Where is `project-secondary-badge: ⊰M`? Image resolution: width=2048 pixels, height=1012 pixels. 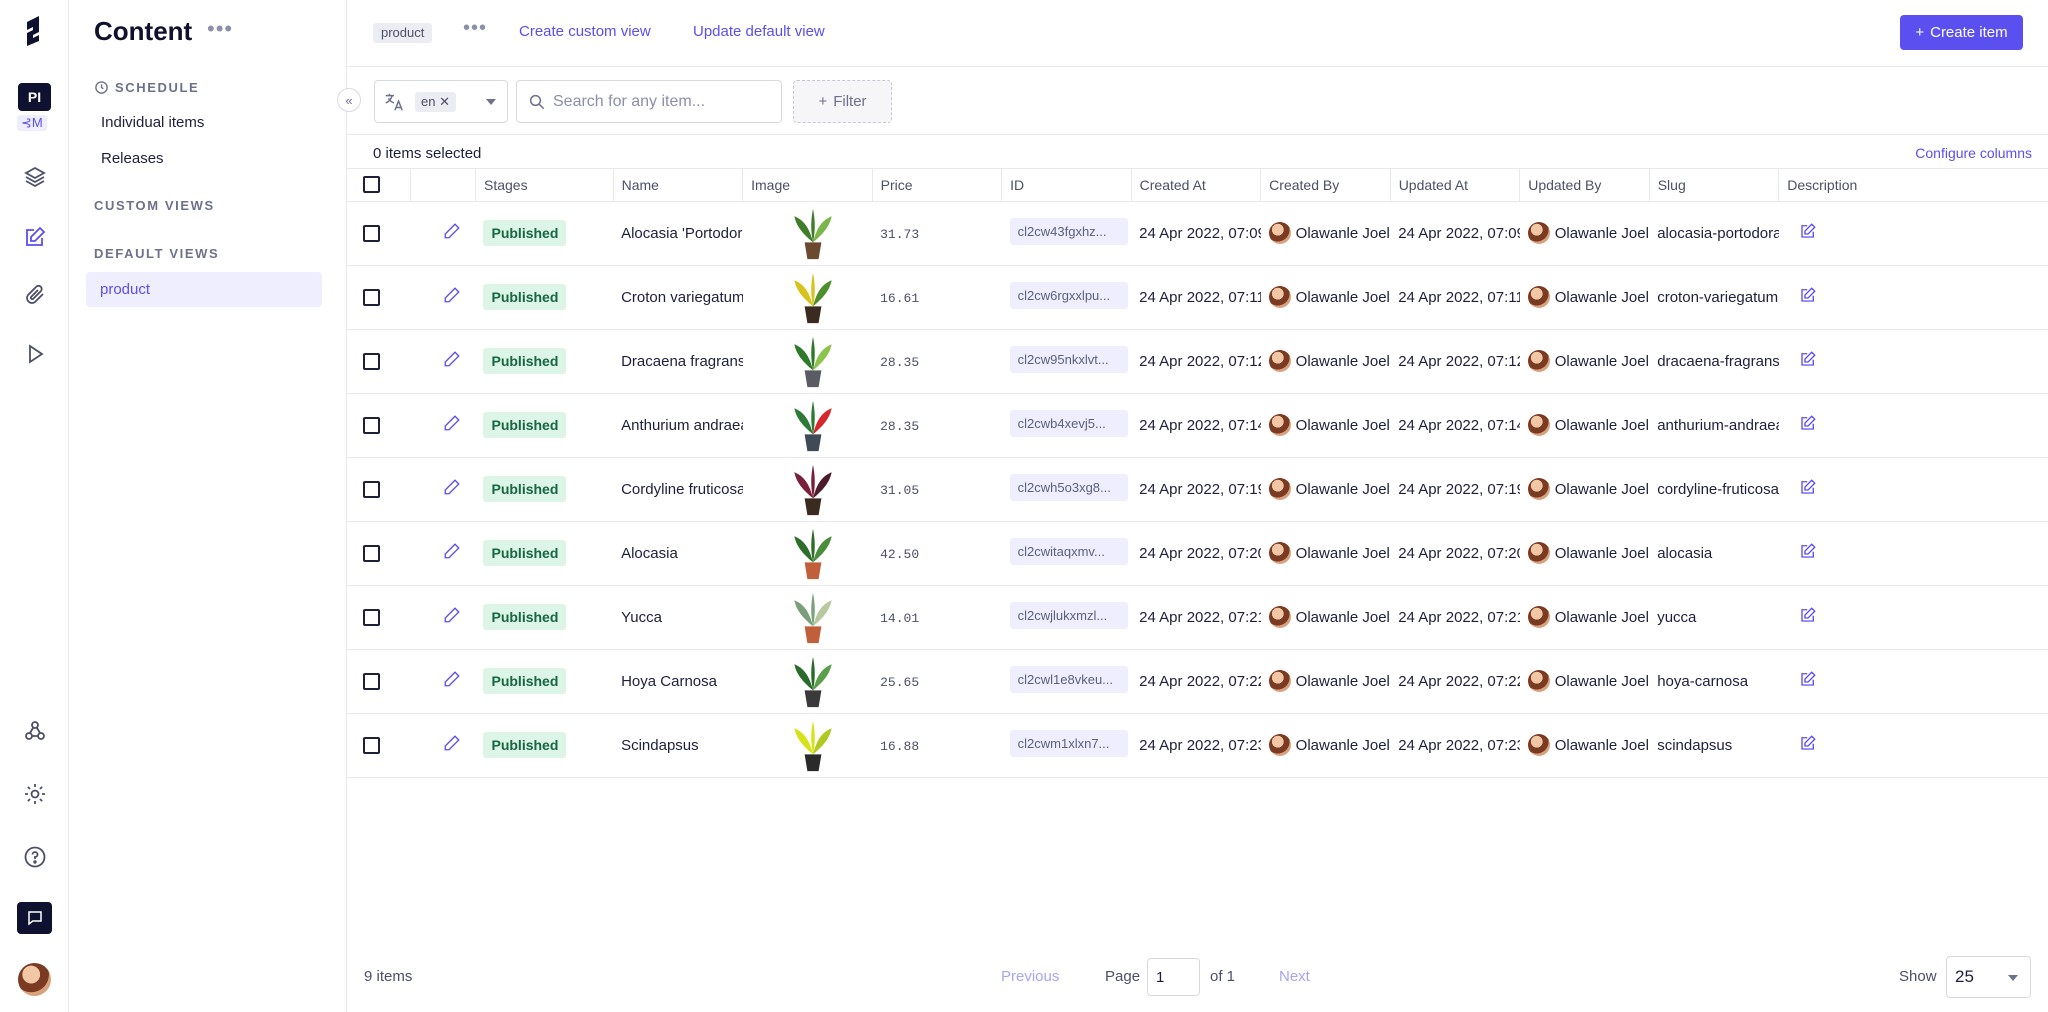
project-secondary-badge: ⊰M is located at coordinates (32, 123).